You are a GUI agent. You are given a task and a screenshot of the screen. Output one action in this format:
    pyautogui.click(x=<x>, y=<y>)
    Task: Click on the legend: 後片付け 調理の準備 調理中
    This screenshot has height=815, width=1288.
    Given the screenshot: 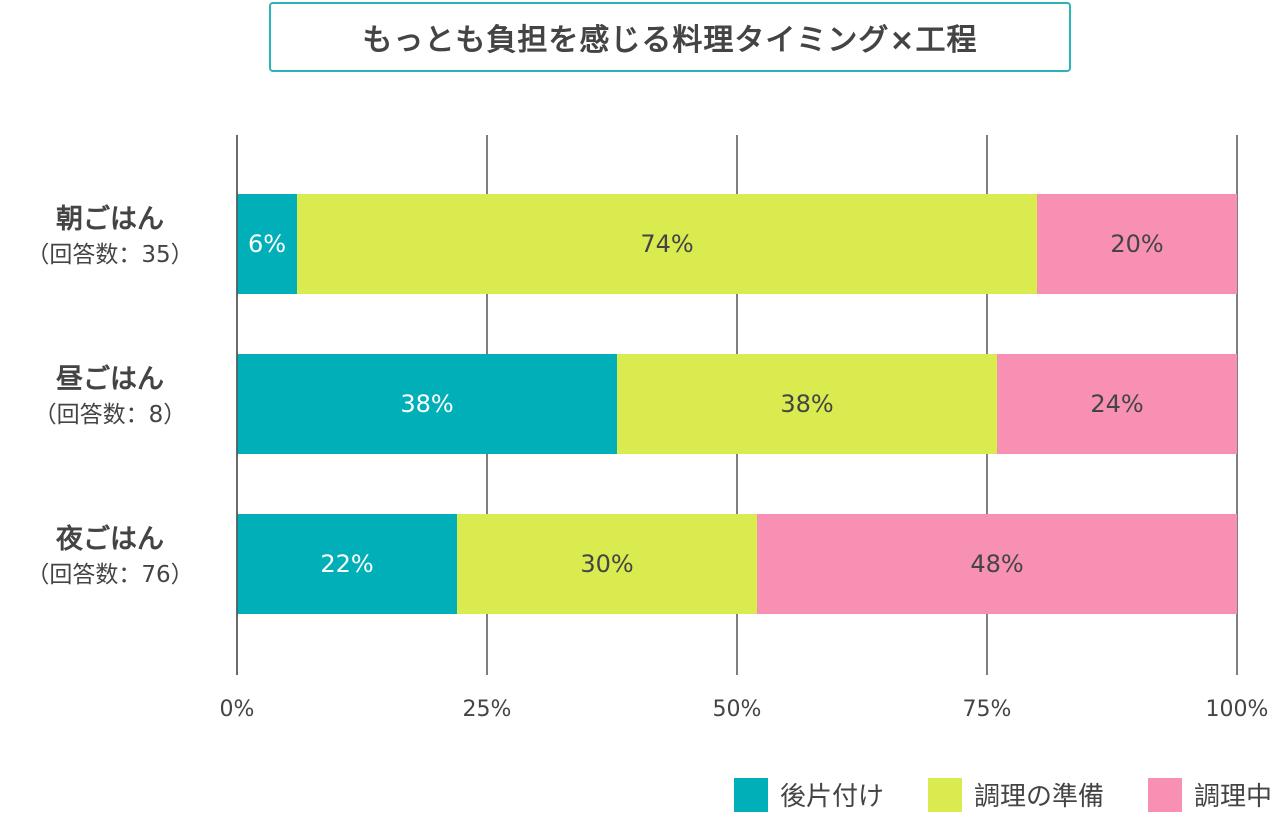 What is the action you would take?
    pyautogui.click(x=1002, y=794)
    